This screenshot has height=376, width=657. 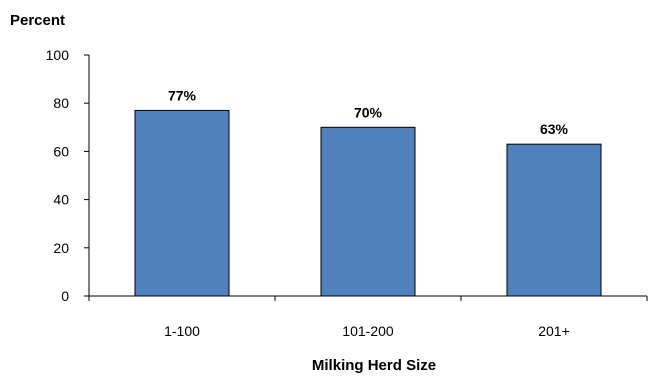 What do you see at coordinates (61, 248) in the screenshot?
I see `y-tick-label: 20` at bounding box center [61, 248].